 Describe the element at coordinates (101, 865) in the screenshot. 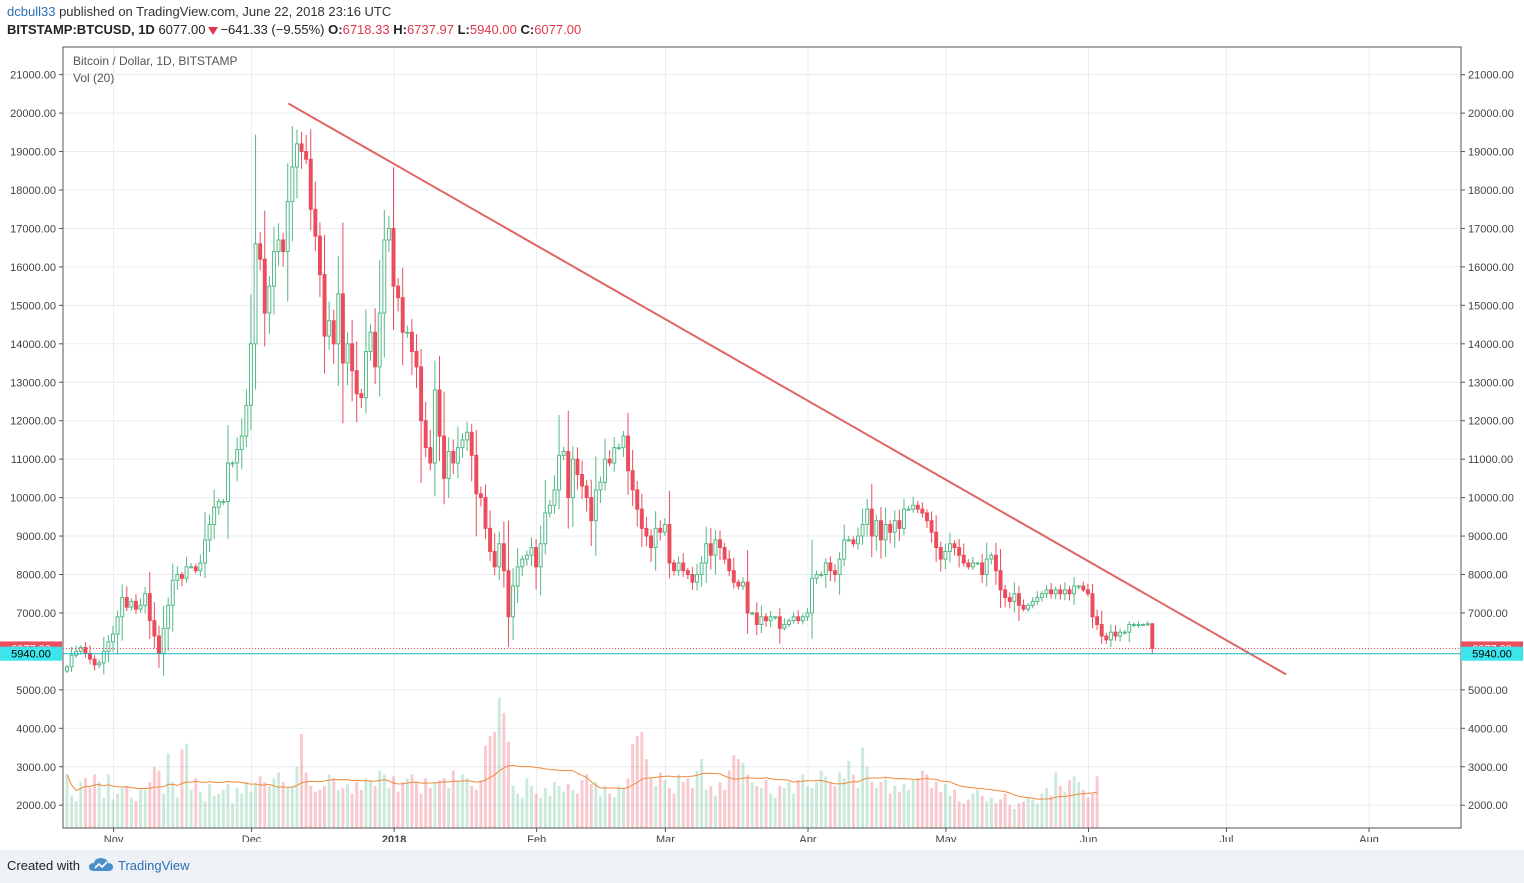

I see `tradingview-cloud-icon` at that location.